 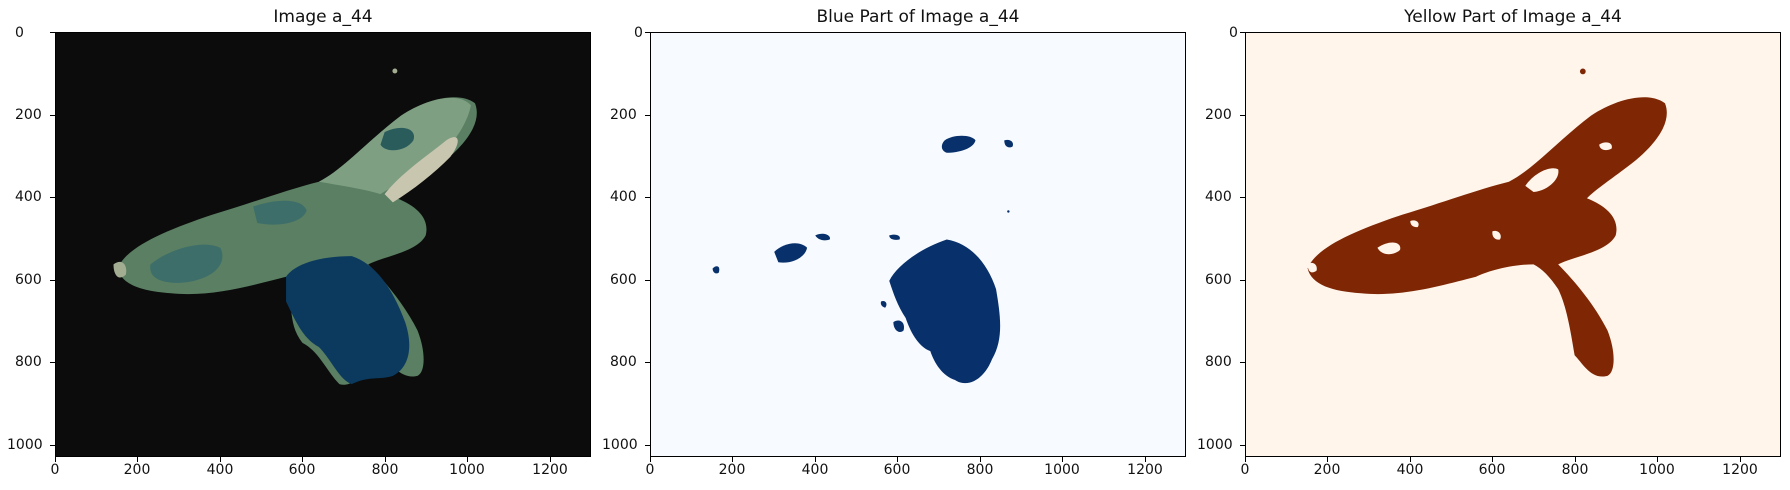 What do you see at coordinates (323, 17) in the screenshot?
I see `panel-title: Image a_44` at bounding box center [323, 17].